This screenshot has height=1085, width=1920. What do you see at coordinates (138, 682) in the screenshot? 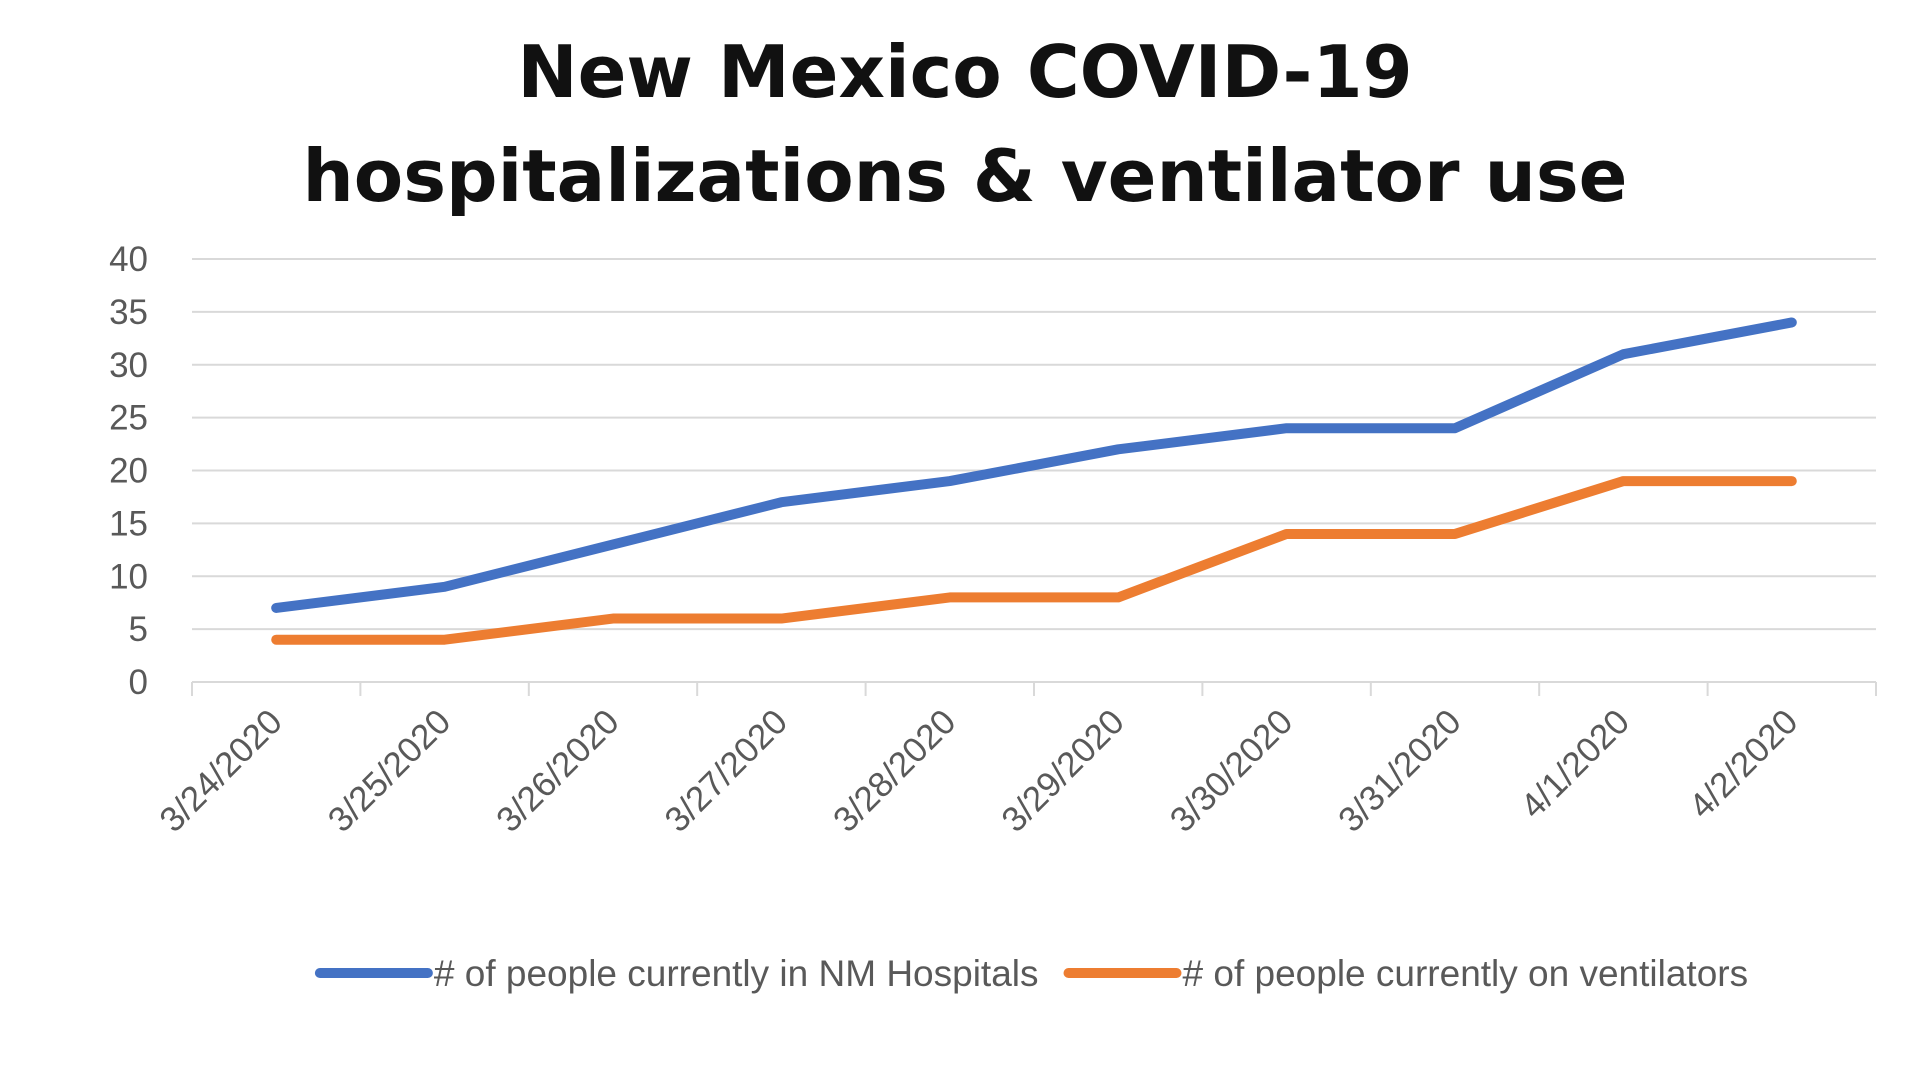
I see `y-tick-label: 0` at bounding box center [138, 682].